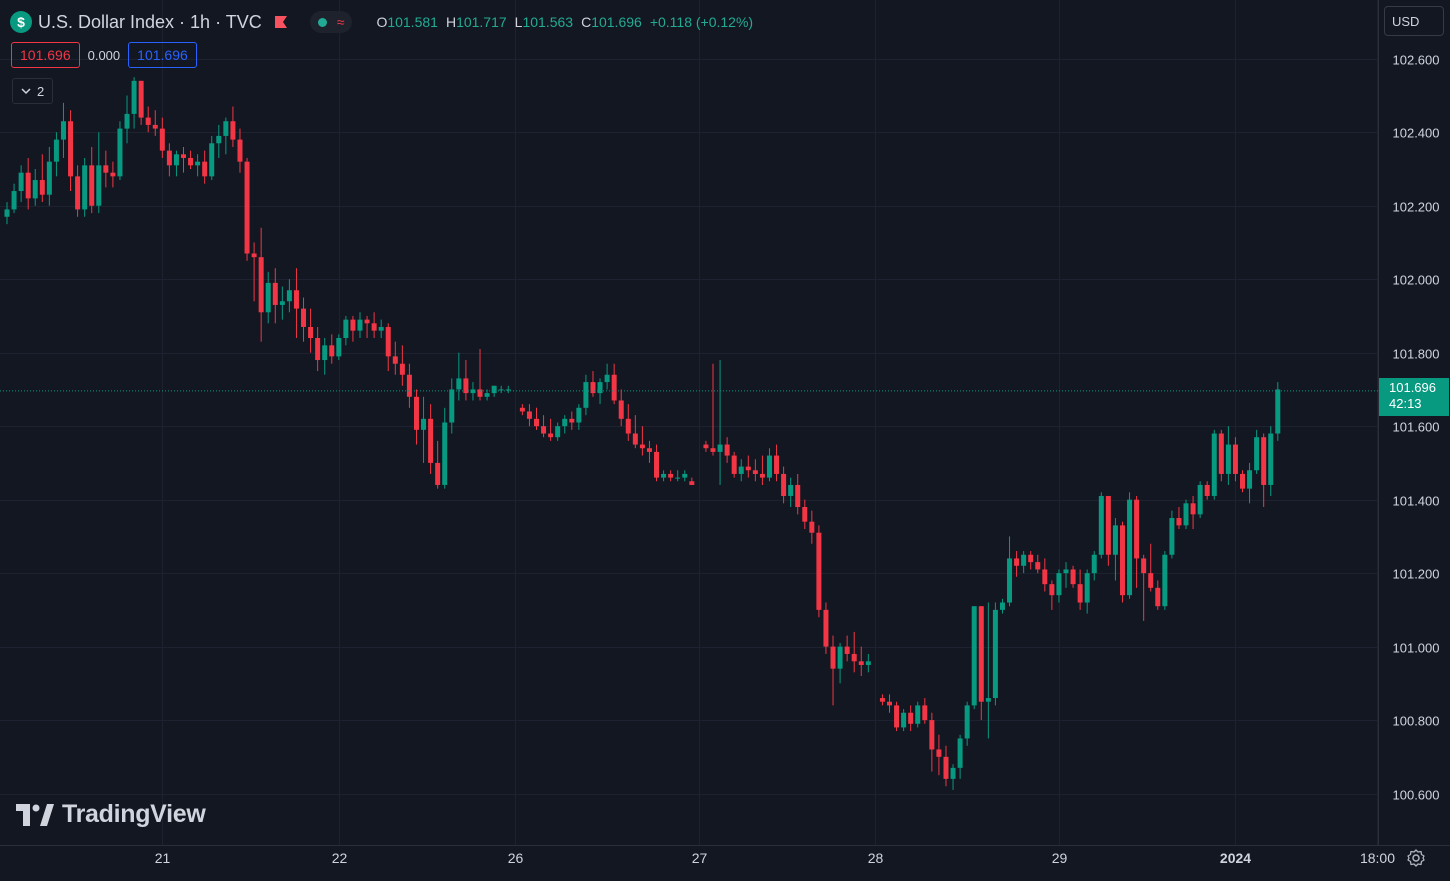 This screenshot has height=881, width=1450. Describe the element at coordinates (1405, 403) in the screenshot. I see `bar-countdown: 42:13` at that location.